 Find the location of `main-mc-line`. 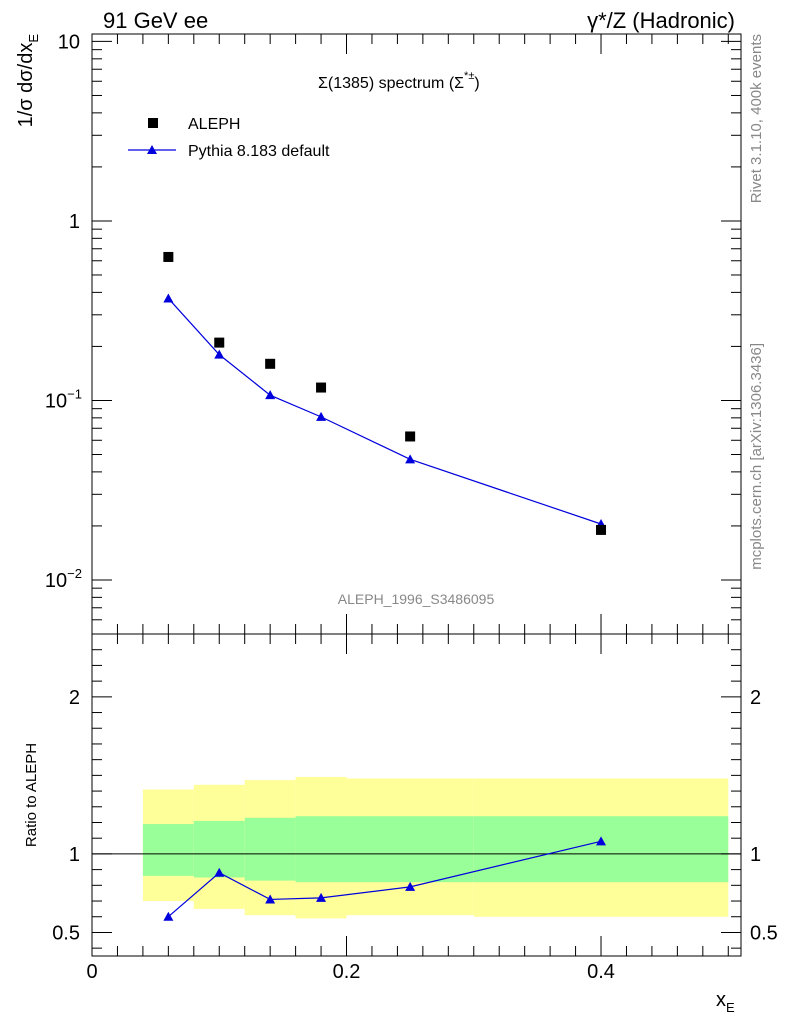

main-mc-line is located at coordinates (384, 411).